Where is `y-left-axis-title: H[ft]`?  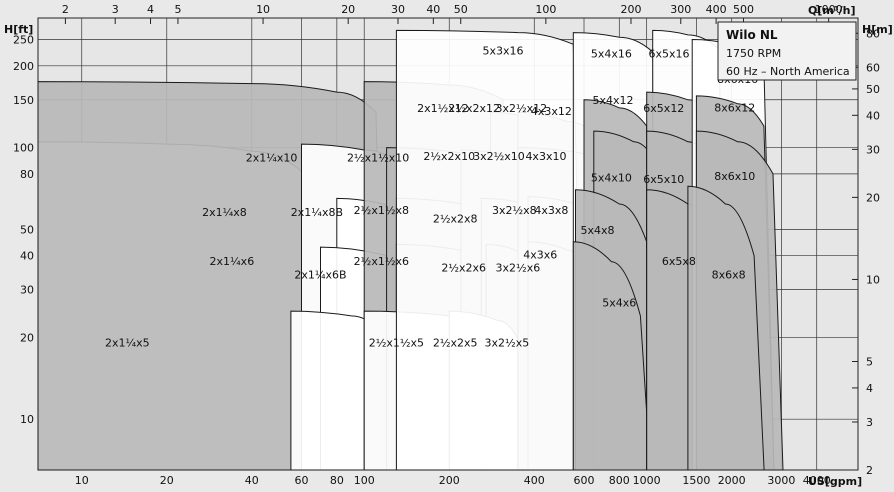
y-left-axis-title: H[ft] is located at coordinates (18, 29).